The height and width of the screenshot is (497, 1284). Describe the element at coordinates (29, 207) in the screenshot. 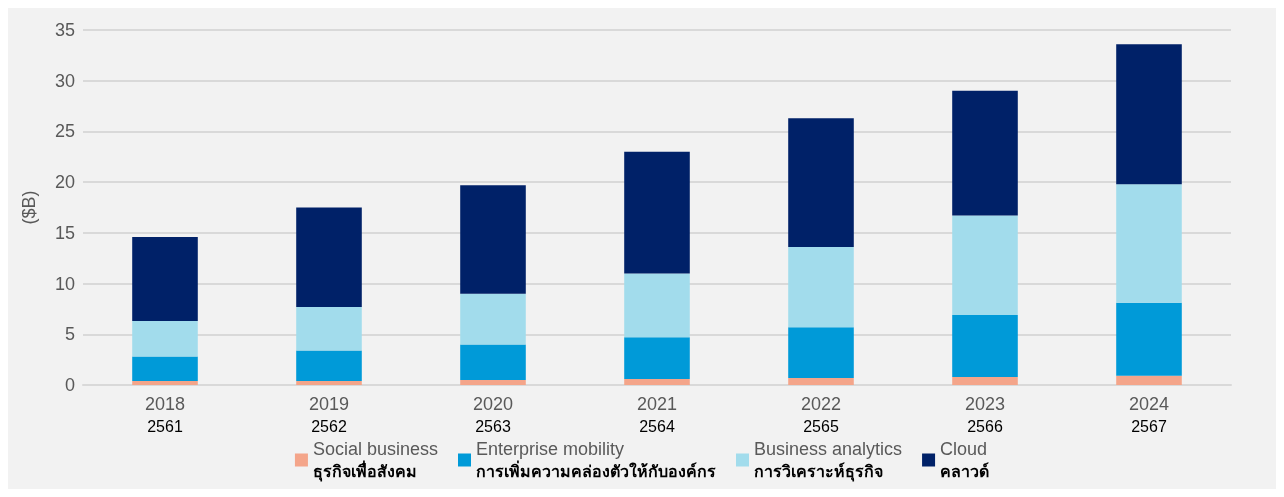

I see `y-axis-title: ($B)` at that location.